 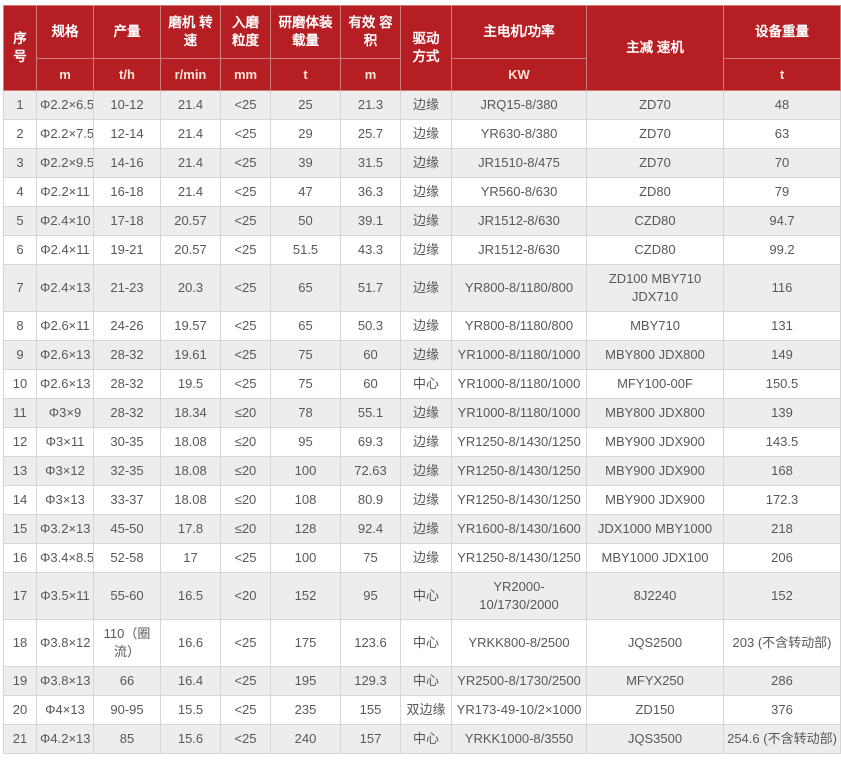 I want to click on cell-speed: 20.3, so click(x=190, y=288).